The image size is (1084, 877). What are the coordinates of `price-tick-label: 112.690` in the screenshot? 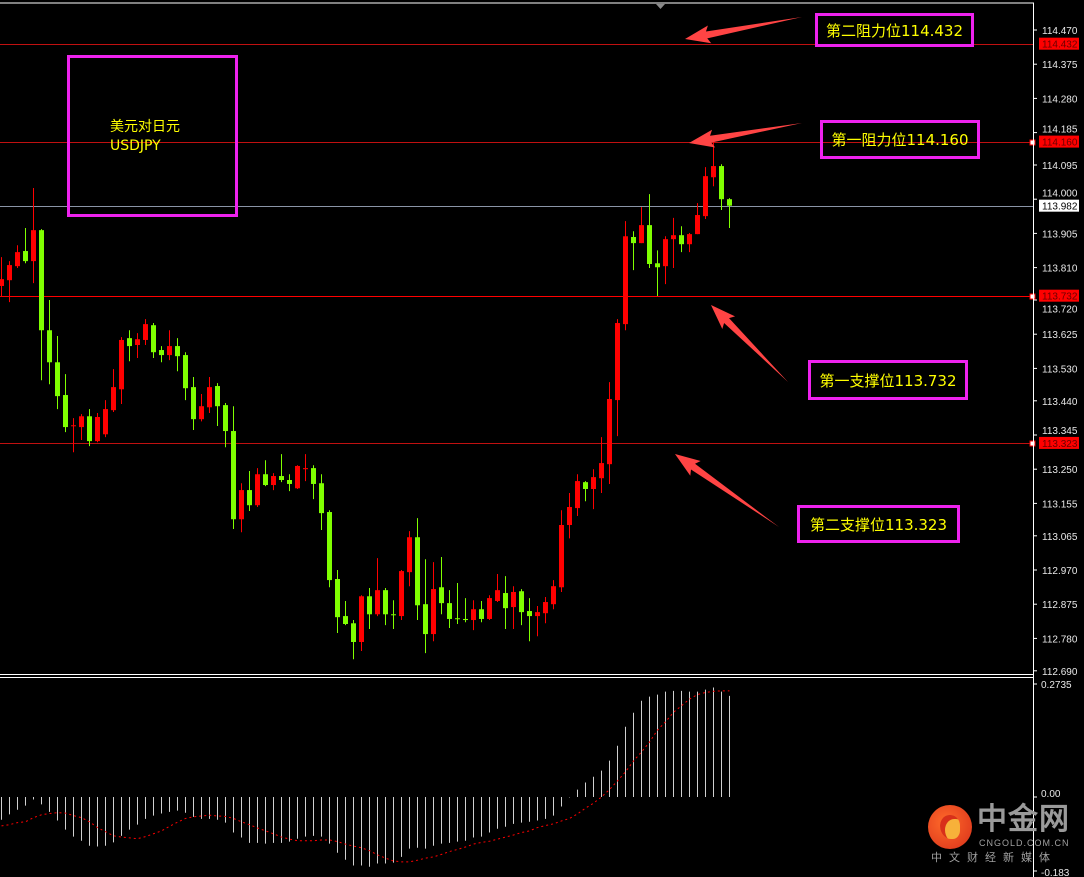 It's located at (1060, 672).